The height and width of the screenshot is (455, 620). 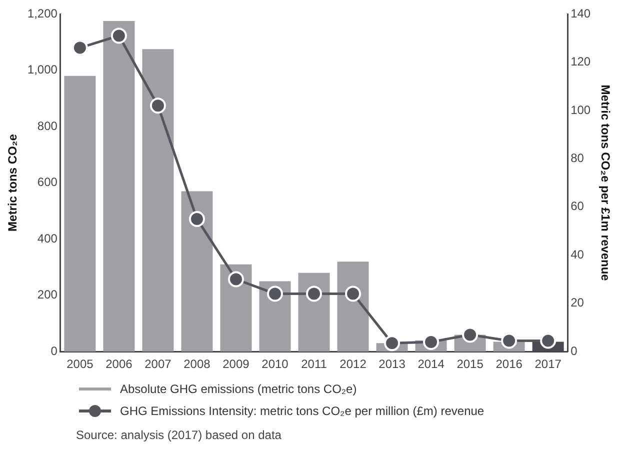 I want to click on y-tick-label: 400, so click(x=47, y=238).